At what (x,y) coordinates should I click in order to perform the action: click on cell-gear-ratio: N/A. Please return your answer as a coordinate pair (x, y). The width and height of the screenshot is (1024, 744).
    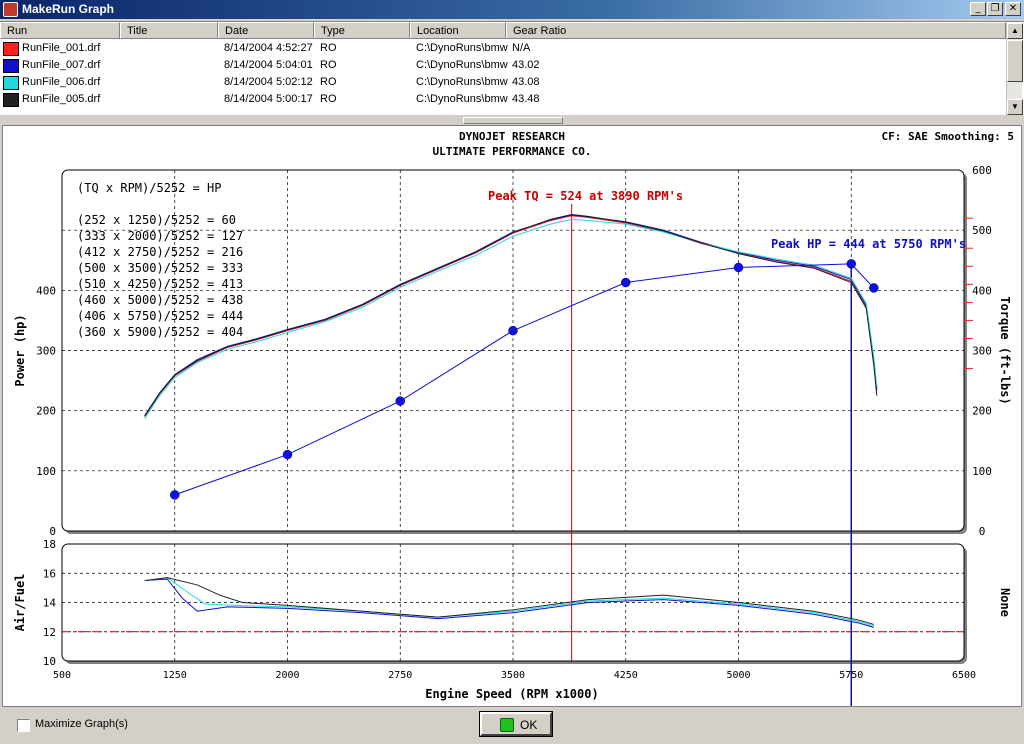
    Looking at the image, I should click on (521, 48).